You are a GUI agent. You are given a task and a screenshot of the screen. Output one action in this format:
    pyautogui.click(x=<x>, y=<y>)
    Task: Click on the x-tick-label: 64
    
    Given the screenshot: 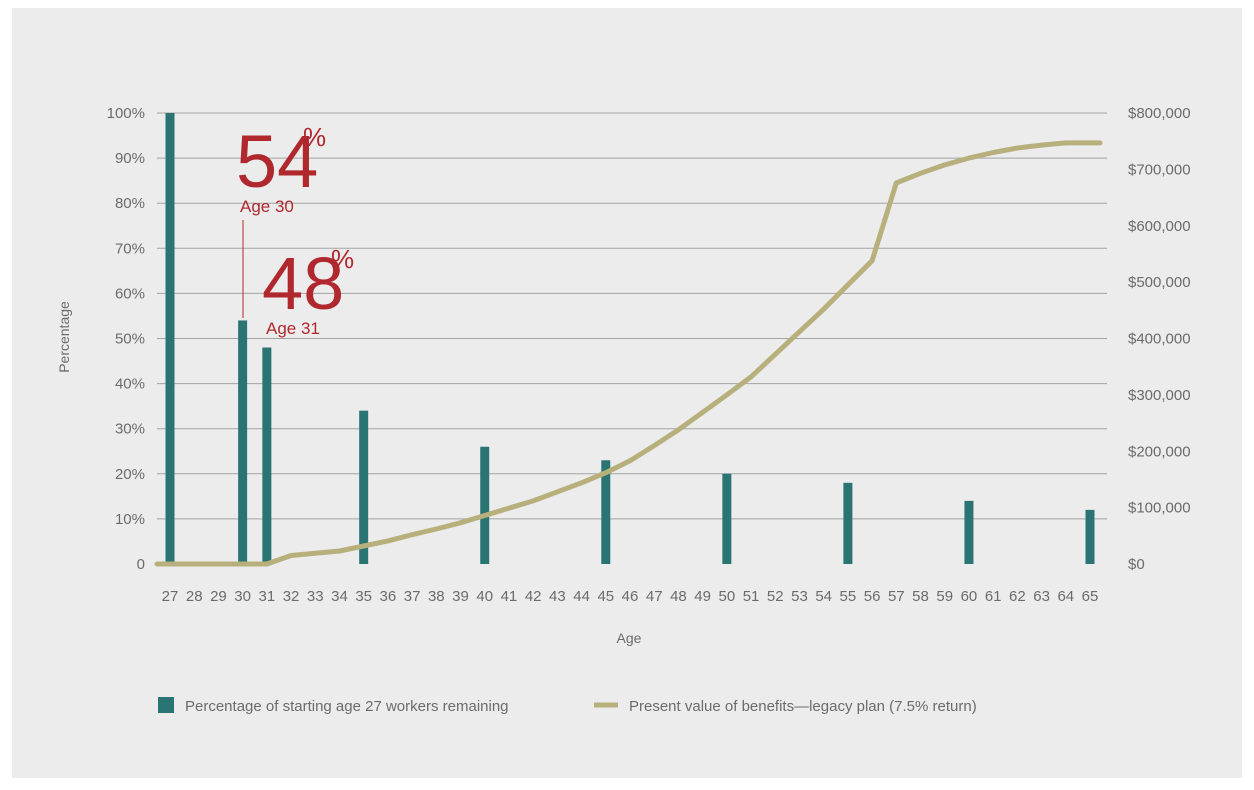 What is the action you would take?
    pyautogui.click(x=1065, y=596)
    